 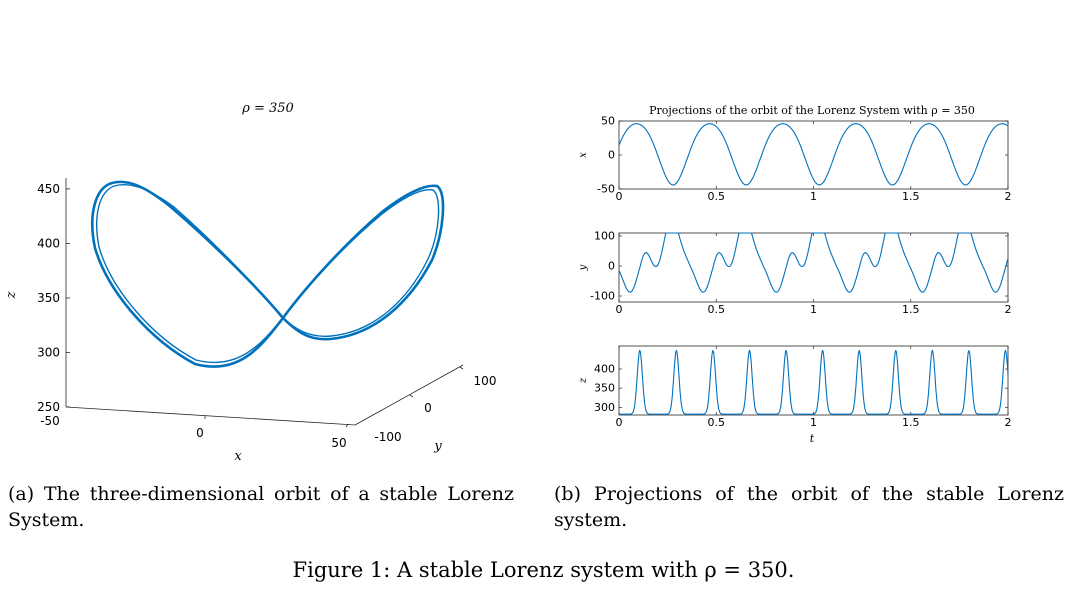 What do you see at coordinates (584, 267) in the screenshot?
I see `panel-ylabel: y` at bounding box center [584, 267].